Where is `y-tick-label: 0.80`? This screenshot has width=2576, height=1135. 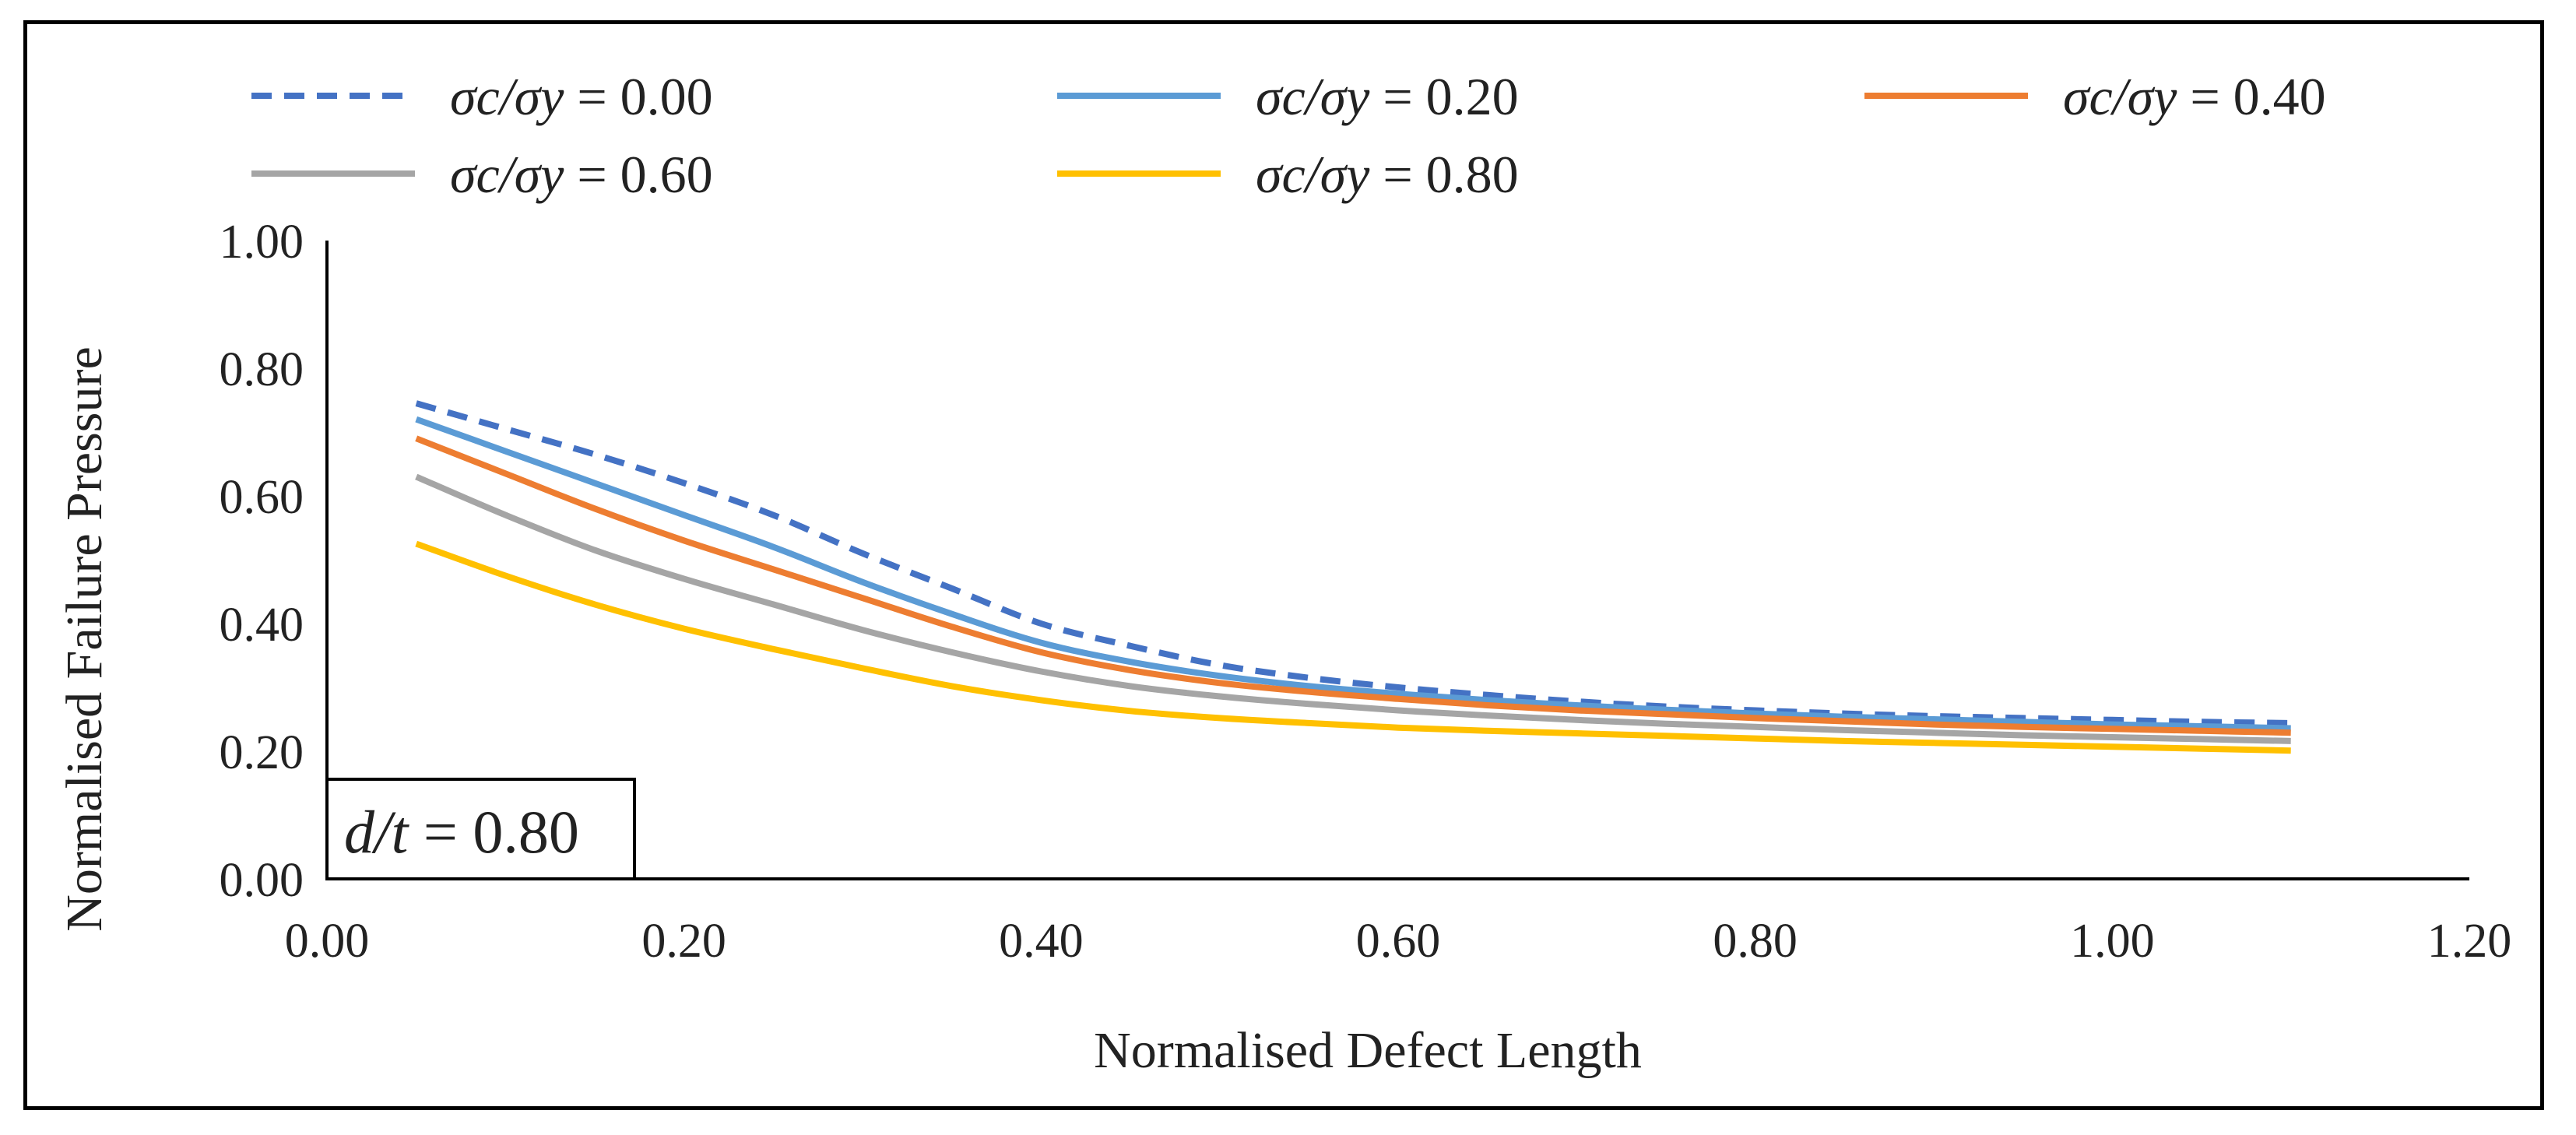 y-tick-label: 0.80 is located at coordinates (262, 369).